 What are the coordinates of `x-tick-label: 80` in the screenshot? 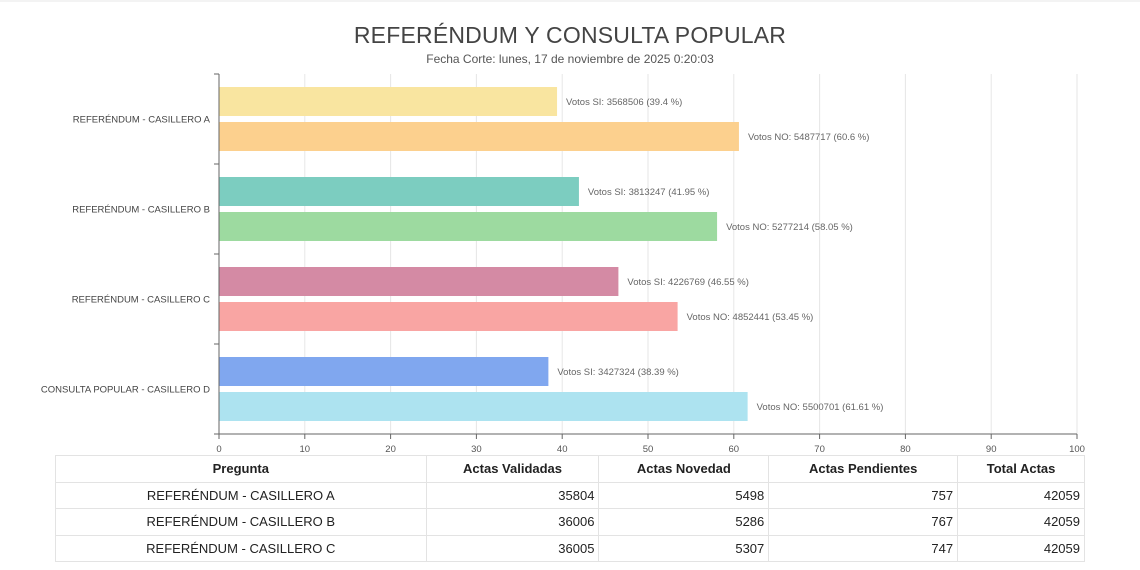 It's located at (905, 449).